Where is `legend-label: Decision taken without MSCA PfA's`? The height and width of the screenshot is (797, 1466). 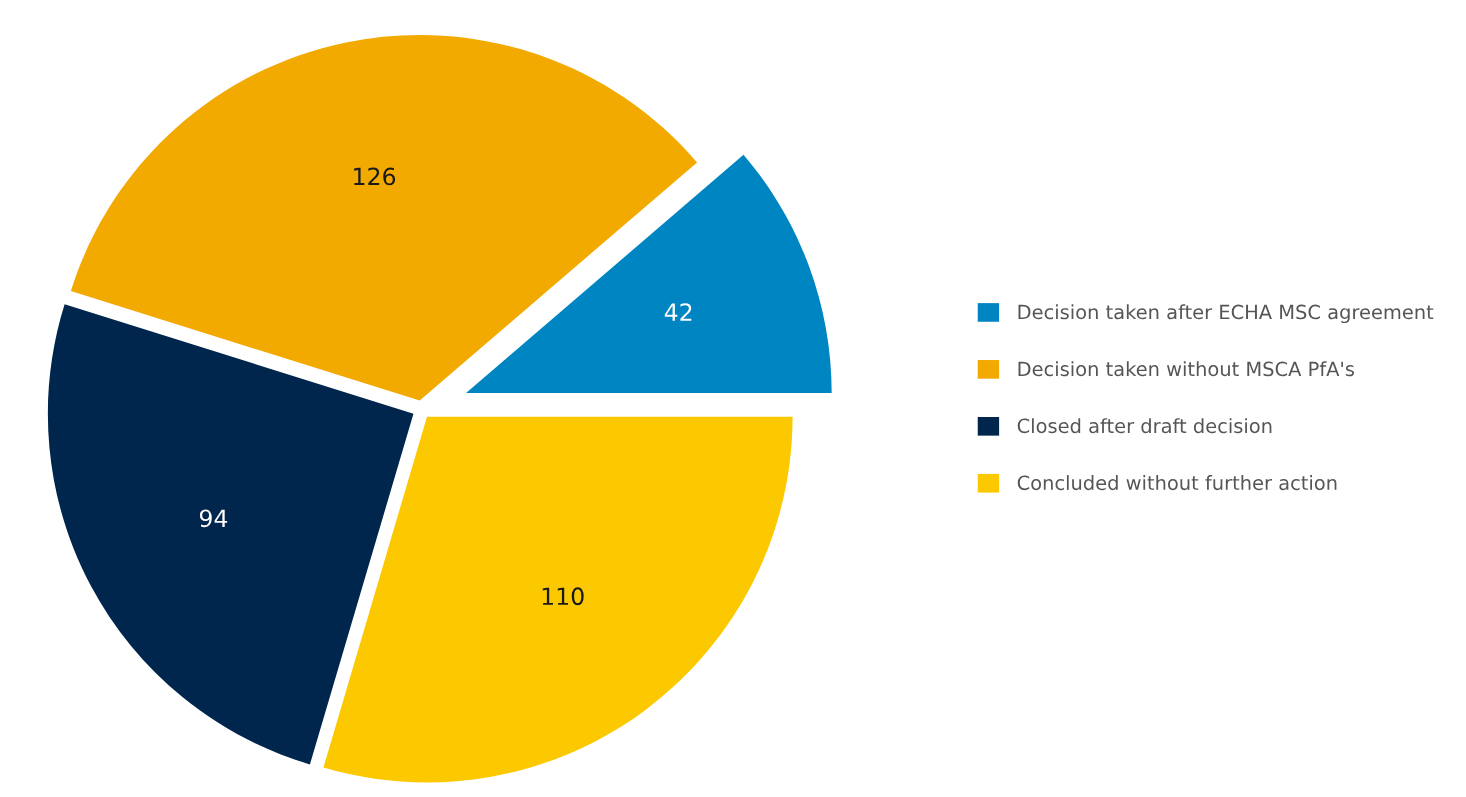
legend-label: Decision taken without MSCA PfA's is located at coordinates (1186, 369).